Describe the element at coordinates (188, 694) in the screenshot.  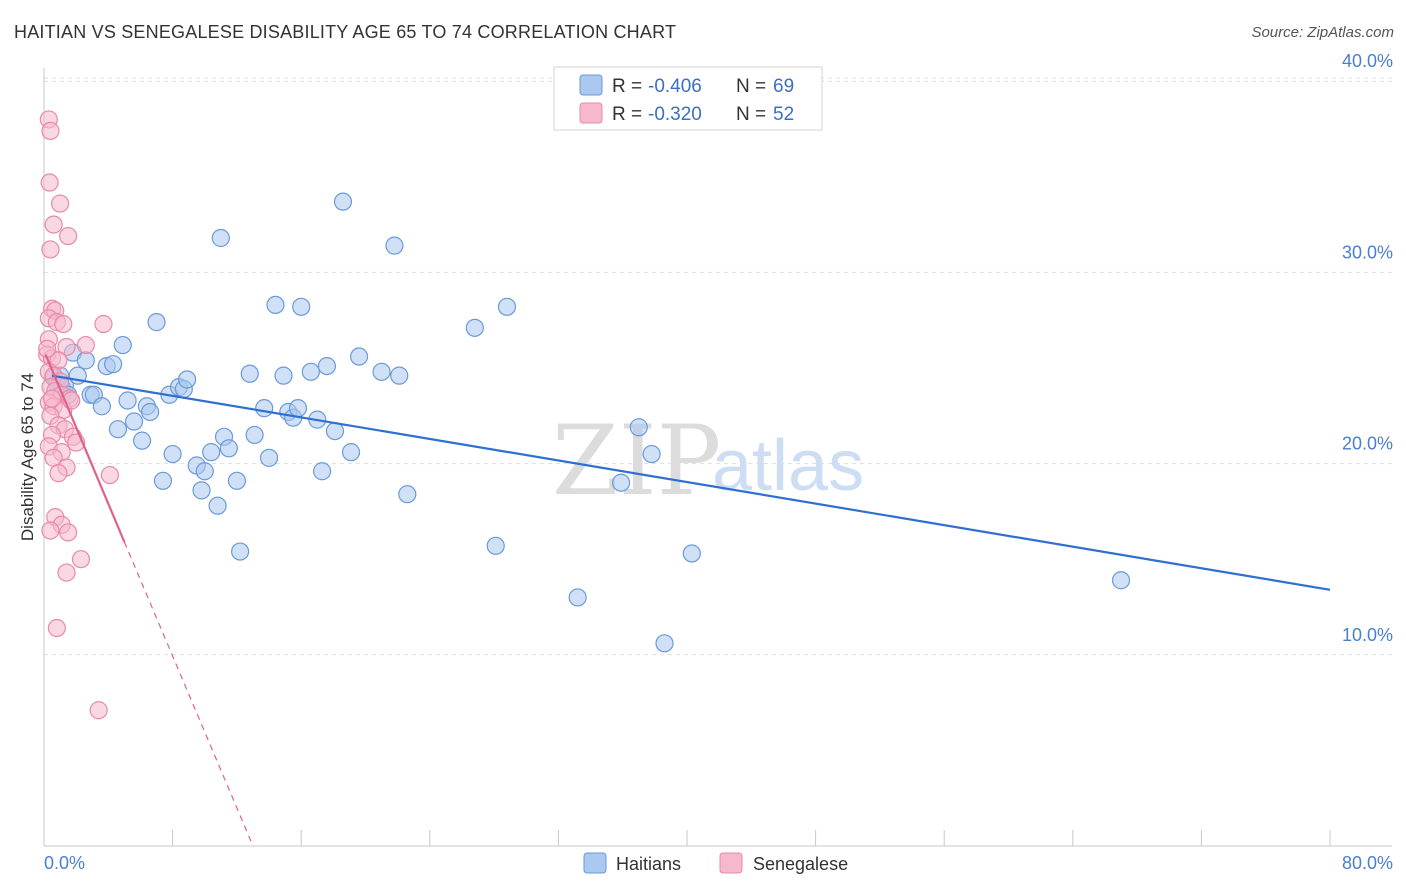
I see `senegalese-trendline-extension` at that location.